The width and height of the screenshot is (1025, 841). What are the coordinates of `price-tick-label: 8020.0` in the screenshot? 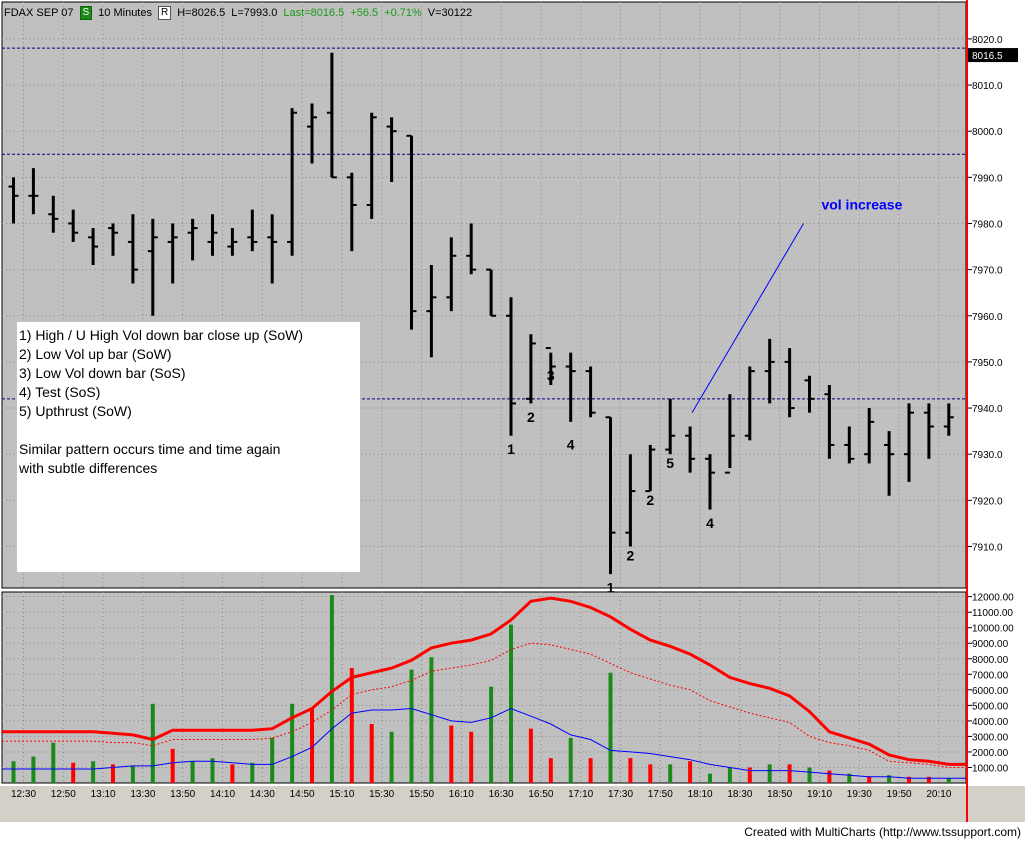 It's located at (987, 40).